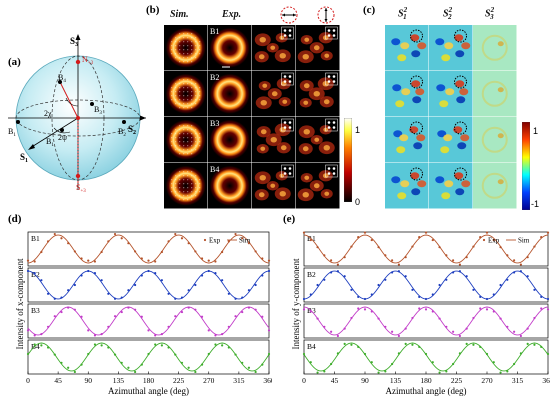 The height and width of the screenshot is (407, 550). What do you see at coordinates (426, 249) in the screenshot?
I see `subplot-e-B1` at bounding box center [426, 249].